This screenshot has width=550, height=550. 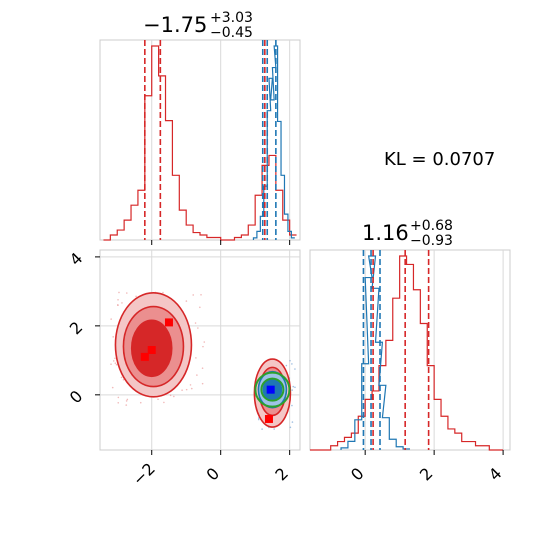 I want to click on param1-hist-frame, so click(x=200, y=140).